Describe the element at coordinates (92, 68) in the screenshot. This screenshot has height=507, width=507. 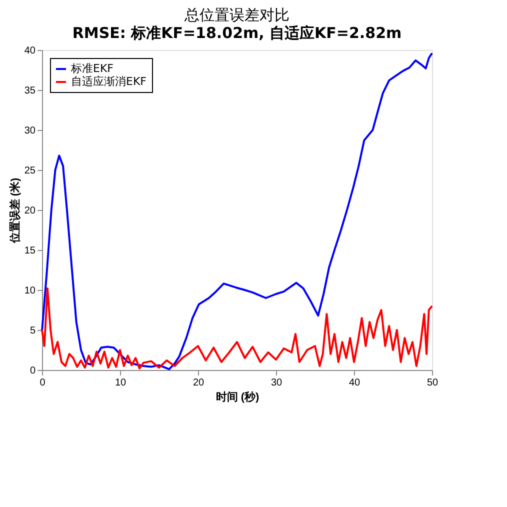
I see `legend-label: 标准EKF` at that location.